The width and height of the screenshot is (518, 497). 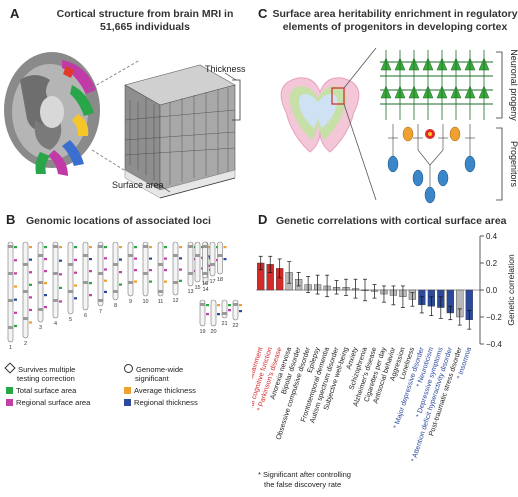 What do you see at coordinates (11, 219) in the screenshot?
I see `panel-b-letter: B` at bounding box center [11, 219].